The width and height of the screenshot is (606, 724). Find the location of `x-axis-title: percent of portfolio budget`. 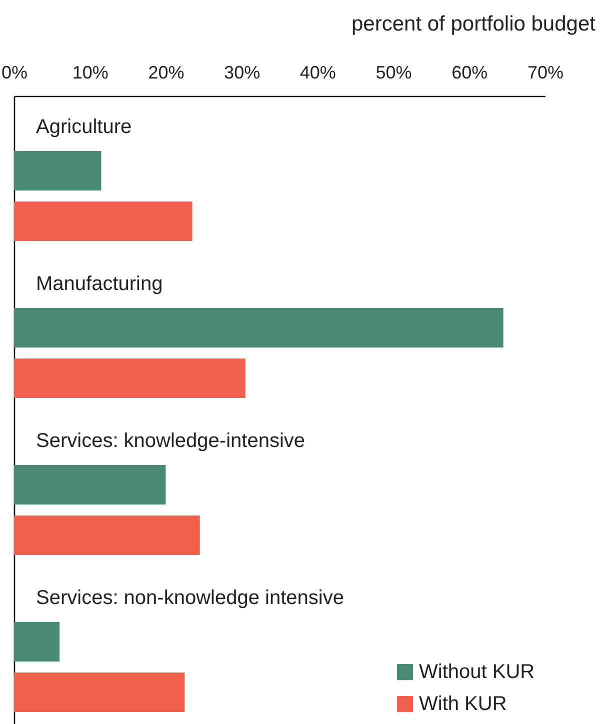

x-axis-title: percent of portfolio budget is located at coordinates (473, 24).